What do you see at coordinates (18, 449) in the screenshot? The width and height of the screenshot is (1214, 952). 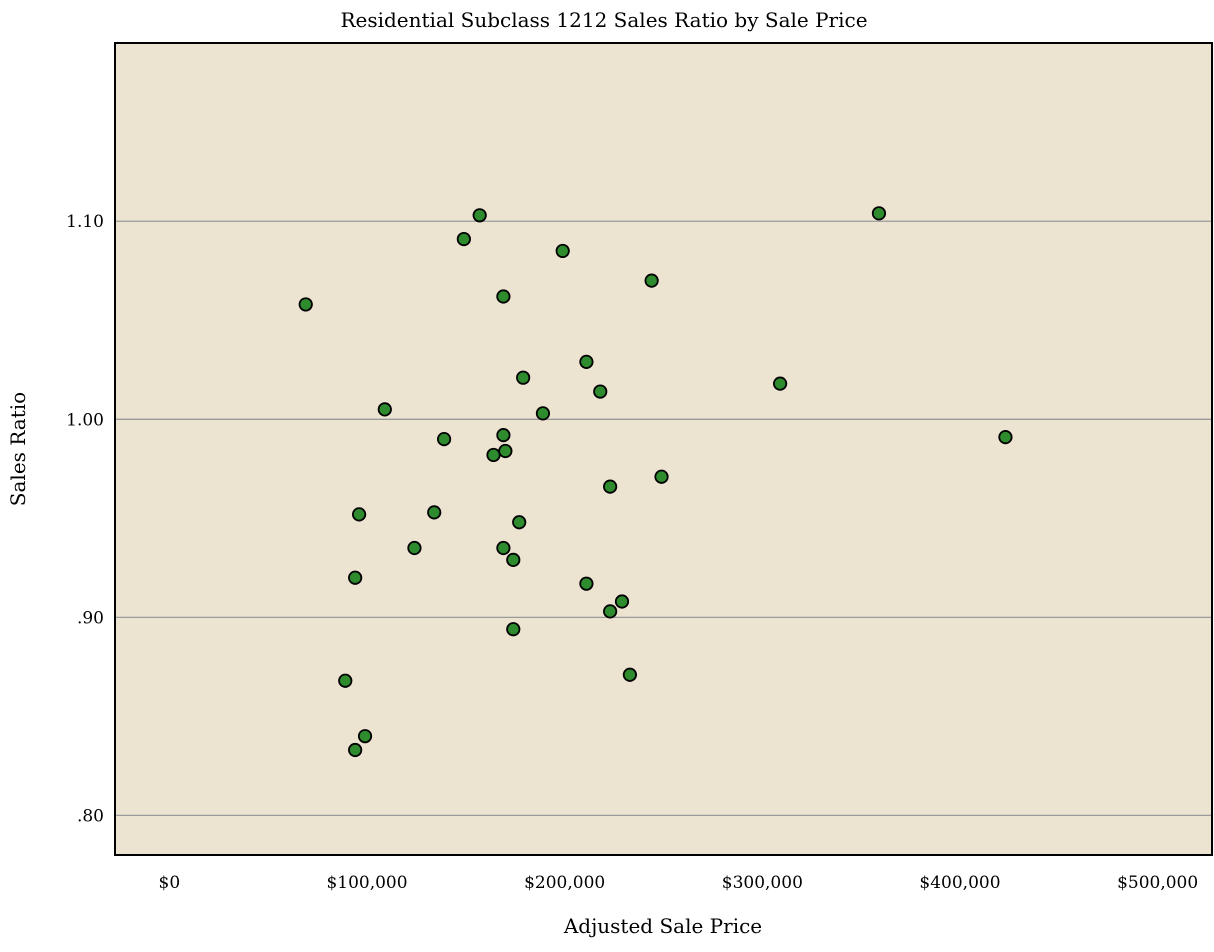 I see `y-axis-label: Sales Ratio` at bounding box center [18, 449].